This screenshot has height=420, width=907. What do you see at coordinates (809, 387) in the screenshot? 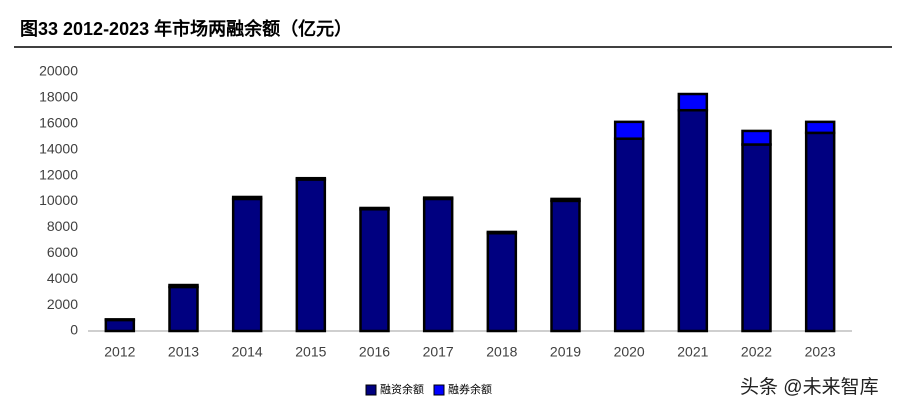
I see `watermark: 头条 @未来智库` at bounding box center [809, 387].